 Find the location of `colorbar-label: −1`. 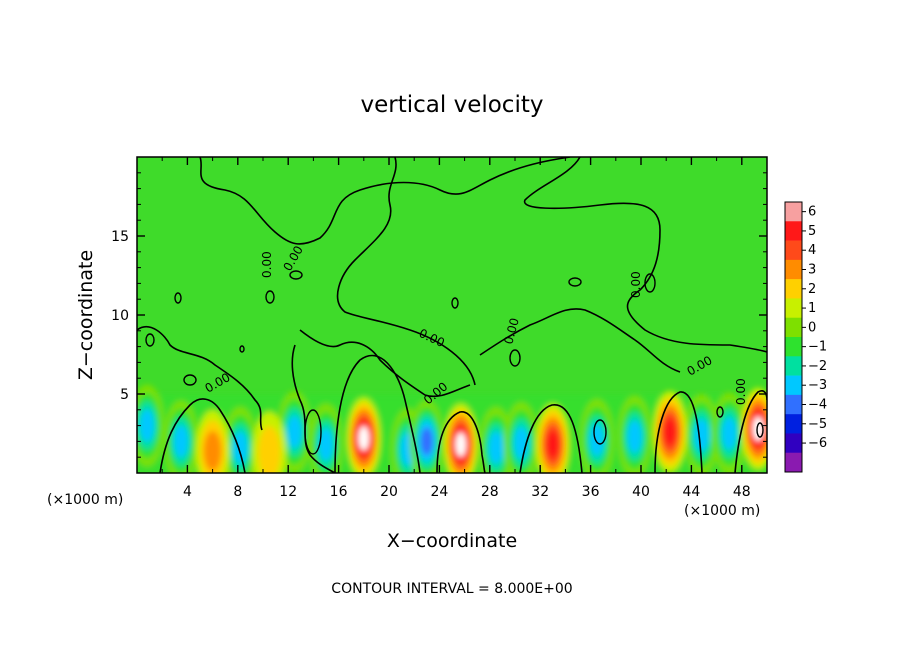

colorbar-label: −1 is located at coordinates (817, 347).